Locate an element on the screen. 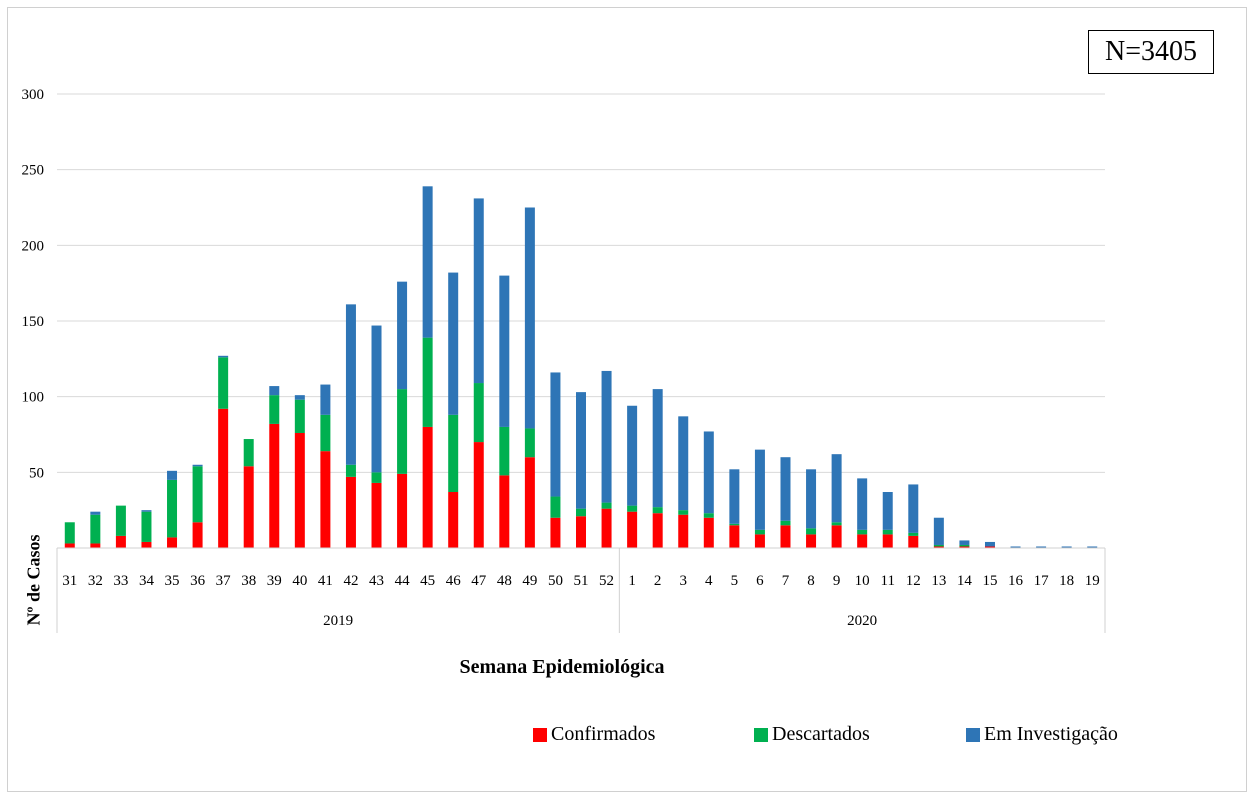  x-tick-label: 36 is located at coordinates (198, 581).